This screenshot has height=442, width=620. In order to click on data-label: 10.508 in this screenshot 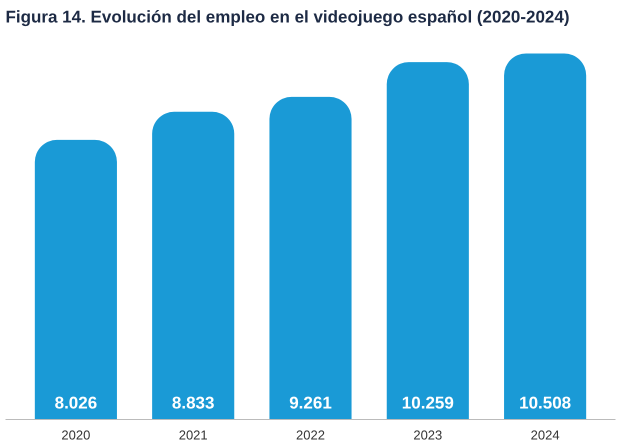, I will do `click(545, 403)`.